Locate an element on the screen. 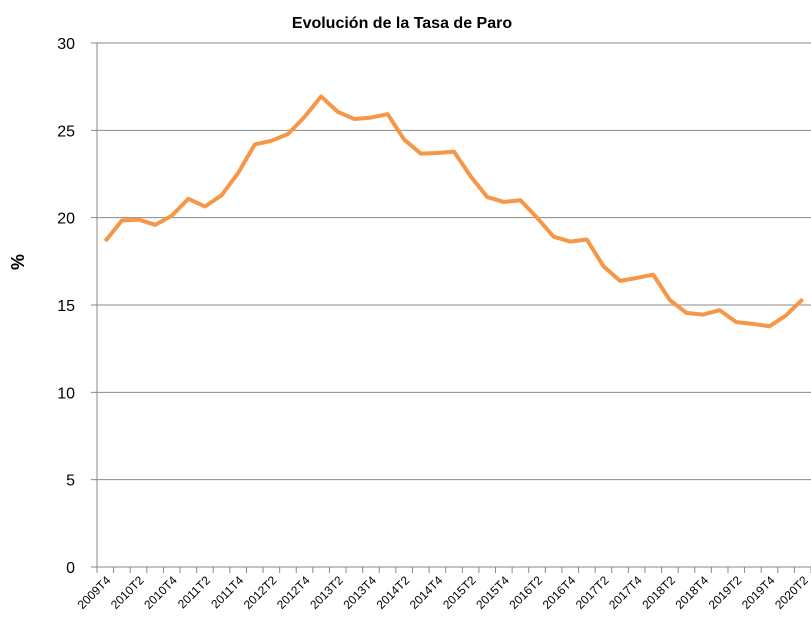 The width and height of the screenshot is (811, 633). y-tick-label: 10 is located at coordinates (66, 393).